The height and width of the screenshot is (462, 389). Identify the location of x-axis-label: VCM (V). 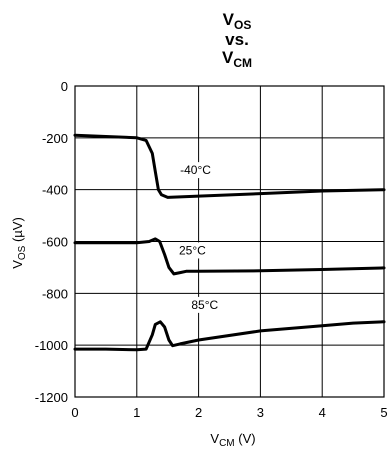
(232, 440).